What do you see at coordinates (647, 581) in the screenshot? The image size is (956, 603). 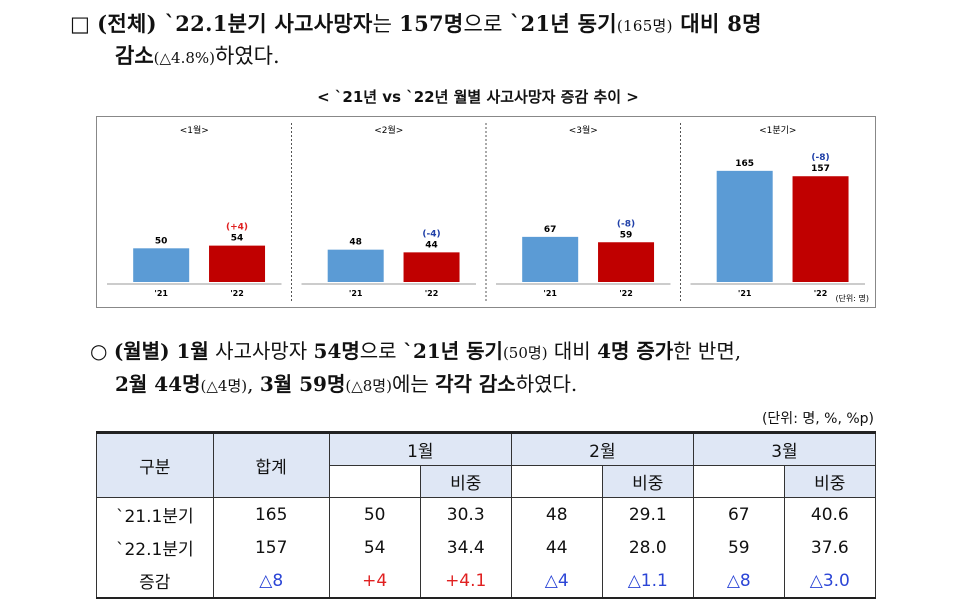 I see `change-cell: △1.1` at bounding box center [647, 581].